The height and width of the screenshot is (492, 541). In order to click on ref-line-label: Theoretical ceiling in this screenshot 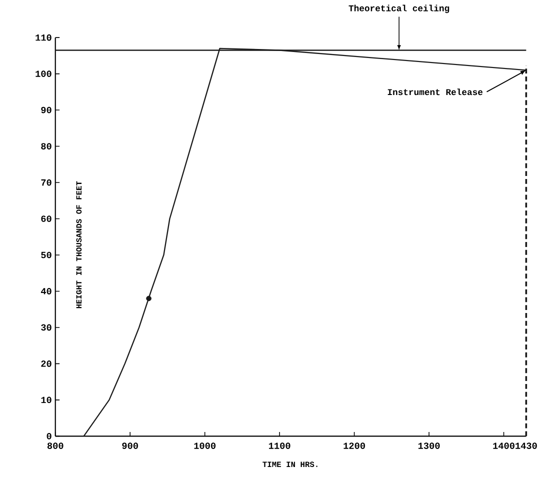, I will do `click(399, 9)`.